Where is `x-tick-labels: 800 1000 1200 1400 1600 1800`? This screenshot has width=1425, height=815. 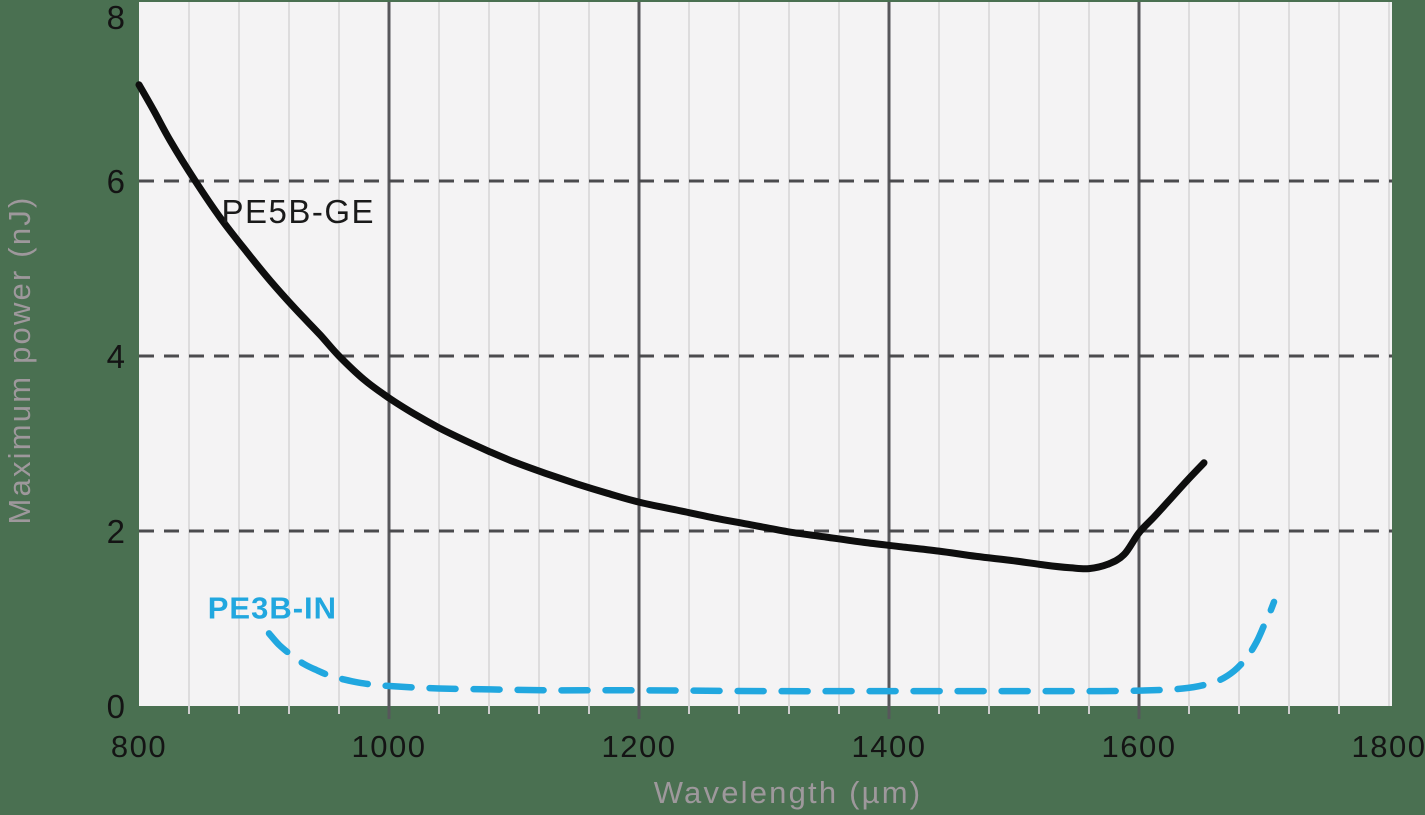 x-tick-labels: 800 1000 1200 1400 1600 1800 is located at coordinates (768, 746).